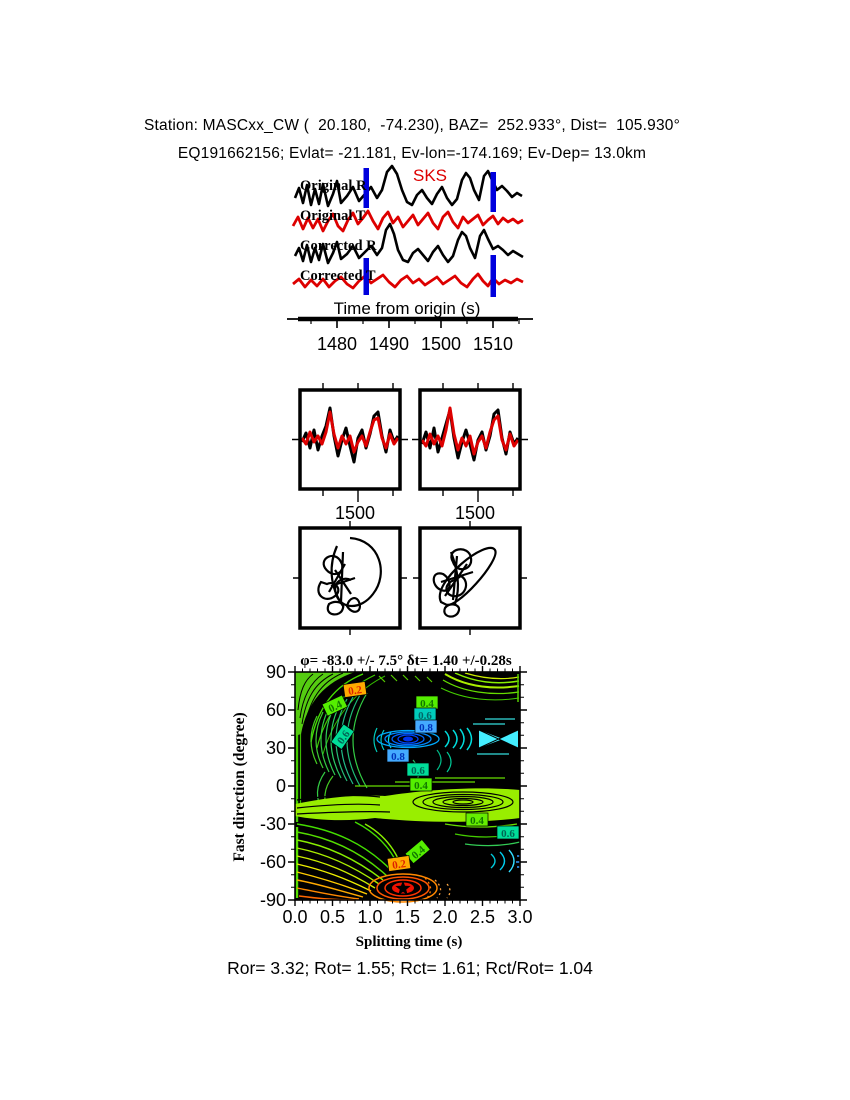  Describe the element at coordinates (519, 917) in the screenshot. I see `svg-text: 3.0` at that location.